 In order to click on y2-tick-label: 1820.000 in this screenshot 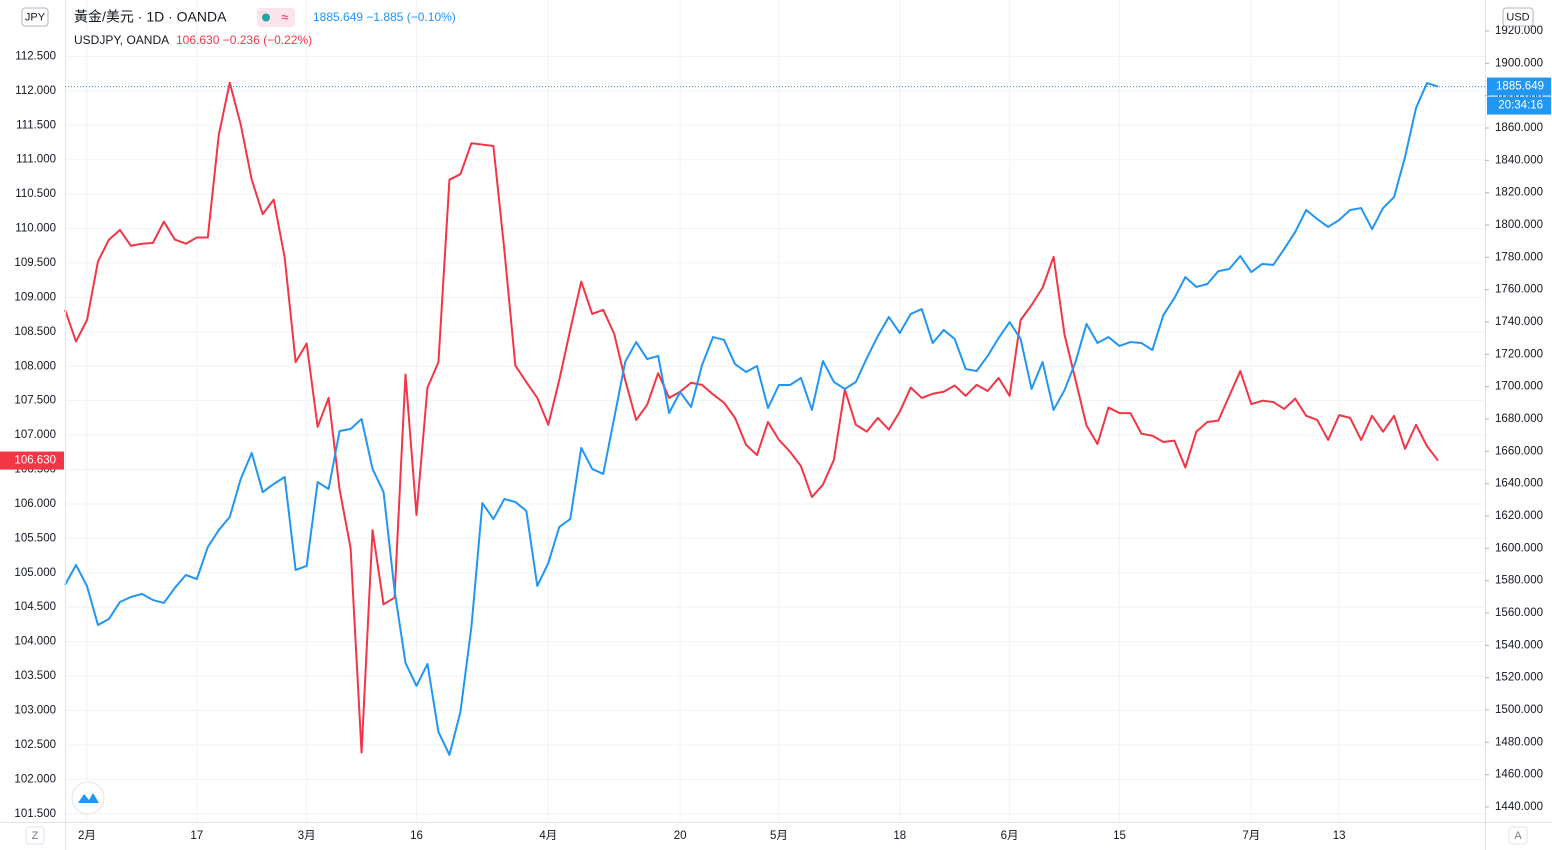, I will do `click(1519, 193)`.